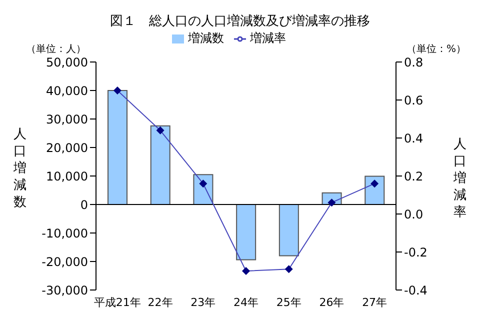 The image size is (480, 334). Describe the element at coordinates (414, 138) in the screenshot. I see `y2-tick-label: 0.4` at that location.